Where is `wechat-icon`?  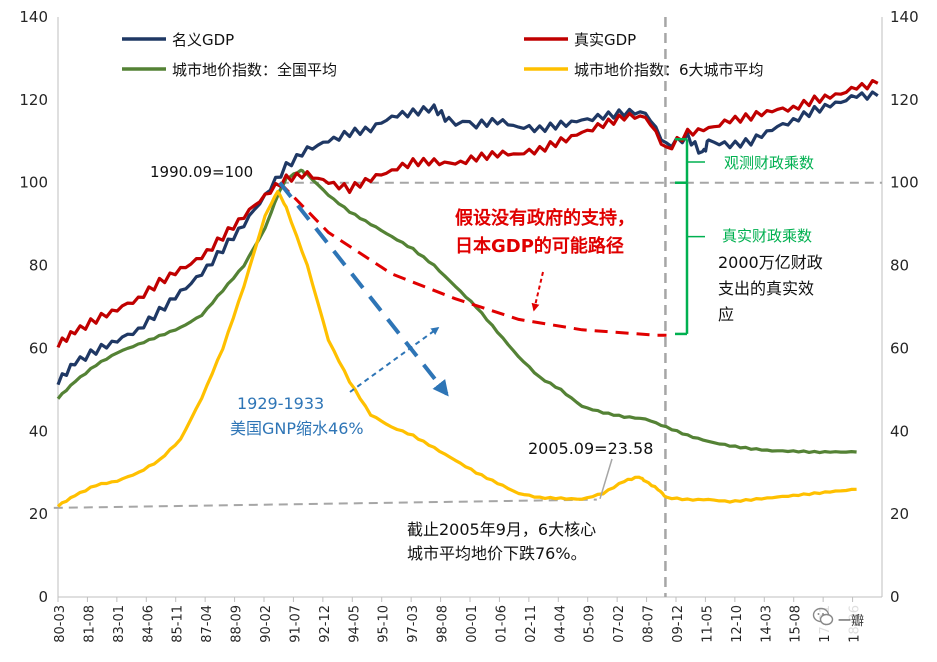
wechat-icon is located at coordinates (823, 616).